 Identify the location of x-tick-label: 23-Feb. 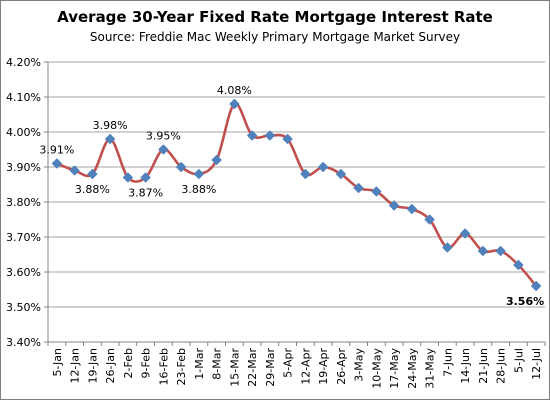
(181, 366).